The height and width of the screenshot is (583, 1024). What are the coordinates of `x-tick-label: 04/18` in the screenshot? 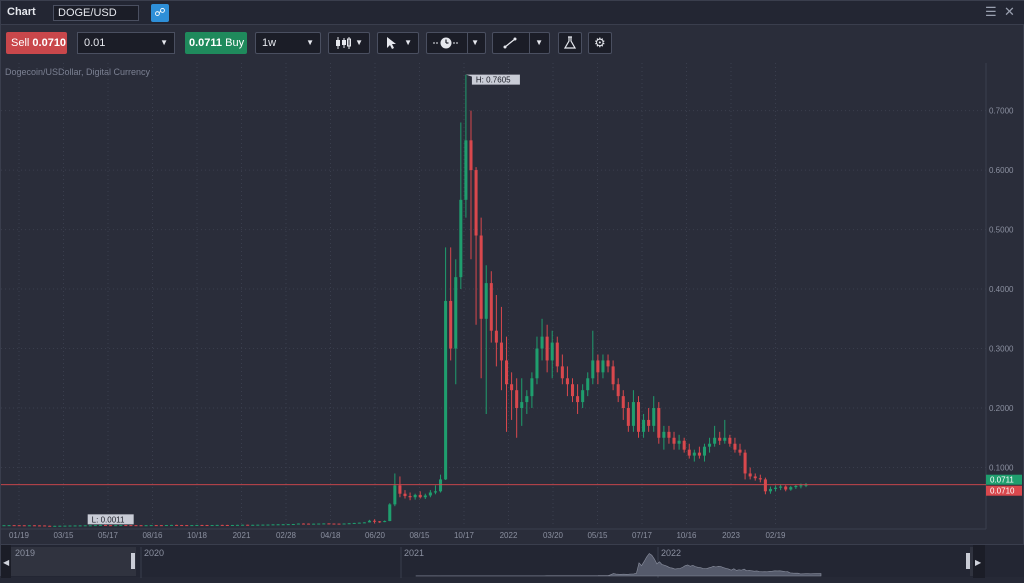 It's located at (330, 535).